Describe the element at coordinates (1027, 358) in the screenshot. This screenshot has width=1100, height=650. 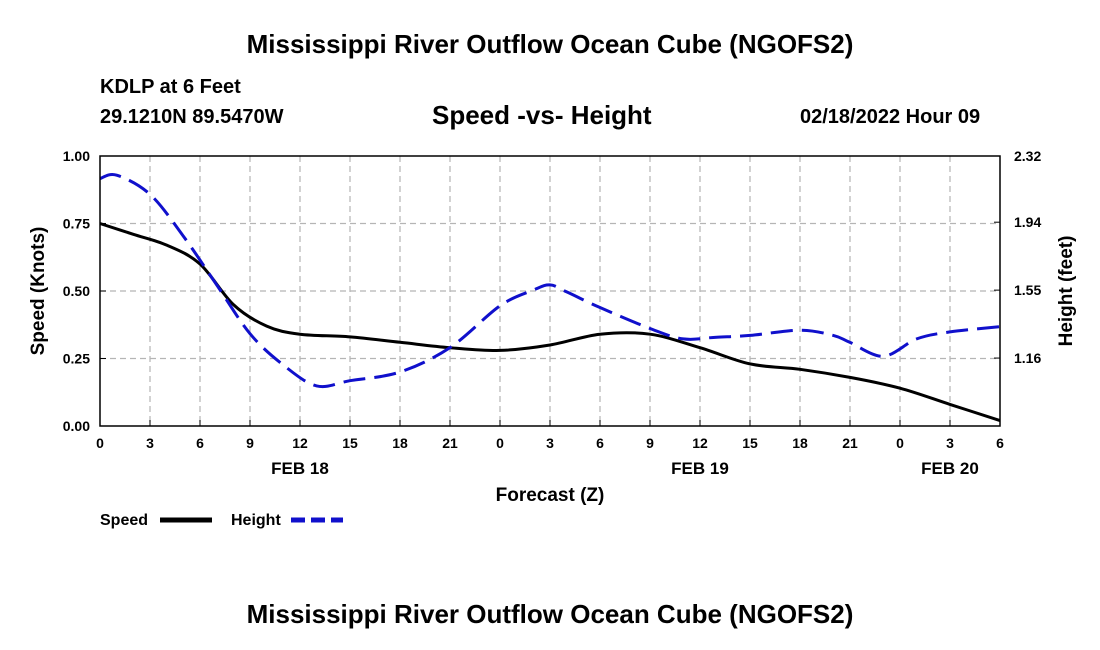
I see `y2-tick-label: 1.16` at that location.